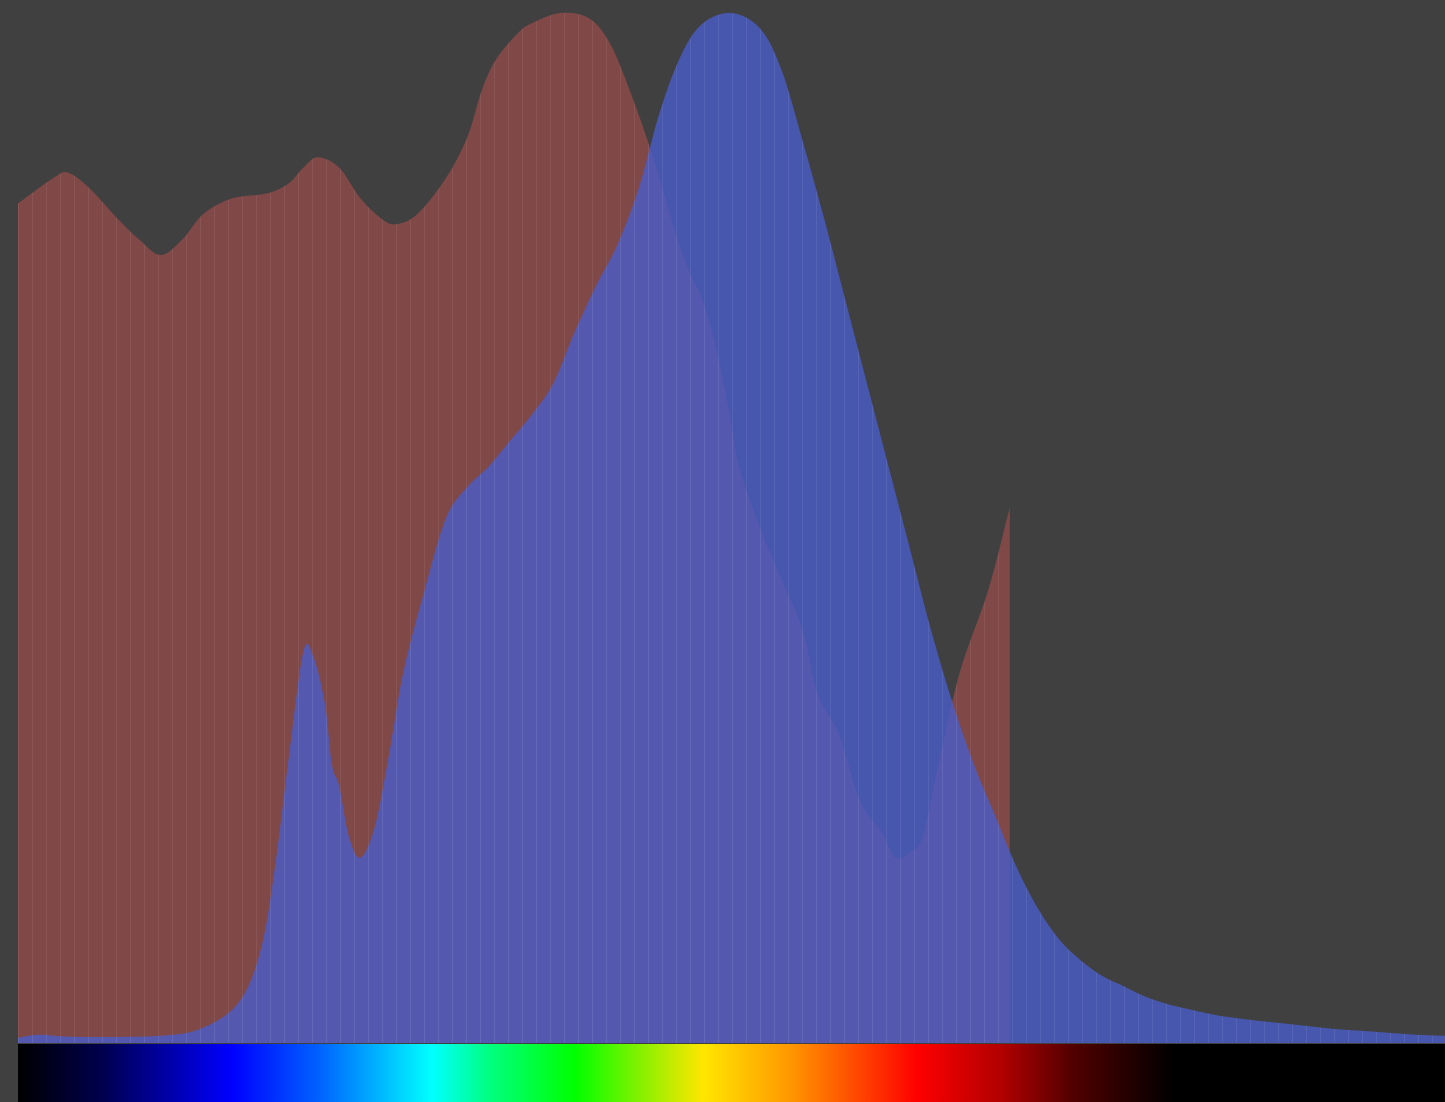 The image size is (1445, 1102). What do you see at coordinates (731, 1073) in the screenshot?
I see `spectrum-color-bar` at bounding box center [731, 1073].